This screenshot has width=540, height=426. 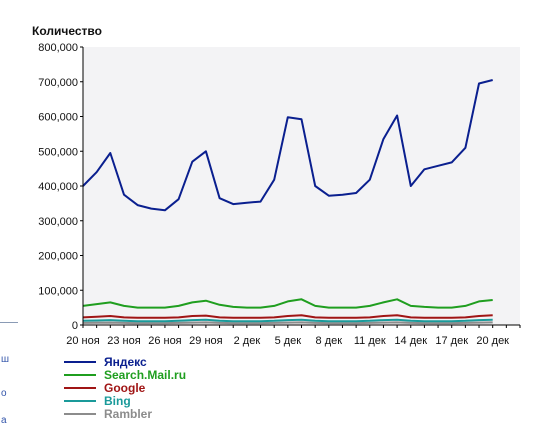 I want to click on y-tick-label: 200,000, so click(x=58, y=257).